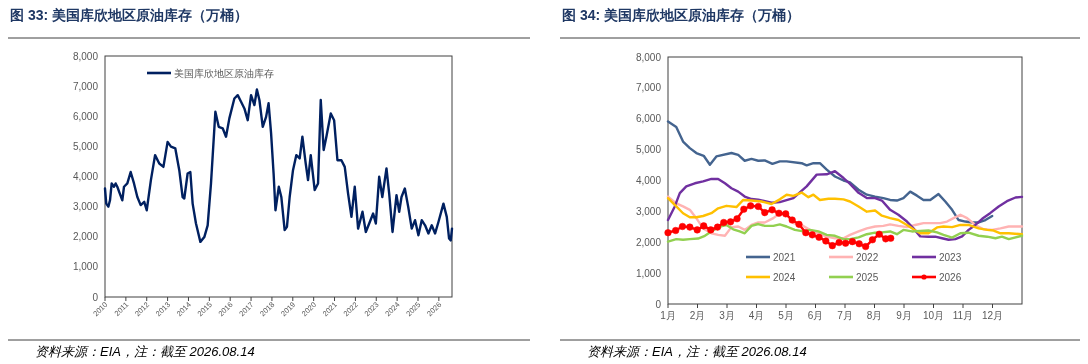 The height and width of the screenshot is (364, 1088). What do you see at coordinates (867, 277) in the screenshot?
I see `legend-label: 2025` at bounding box center [867, 277].